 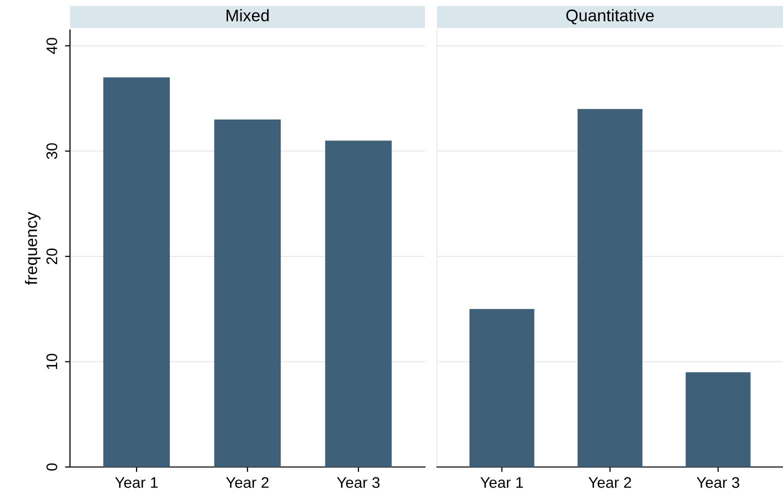 What do you see at coordinates (610, 16) in the screenshot?
I see `chart-title: Quantitative` at bounding box center [610, 16].